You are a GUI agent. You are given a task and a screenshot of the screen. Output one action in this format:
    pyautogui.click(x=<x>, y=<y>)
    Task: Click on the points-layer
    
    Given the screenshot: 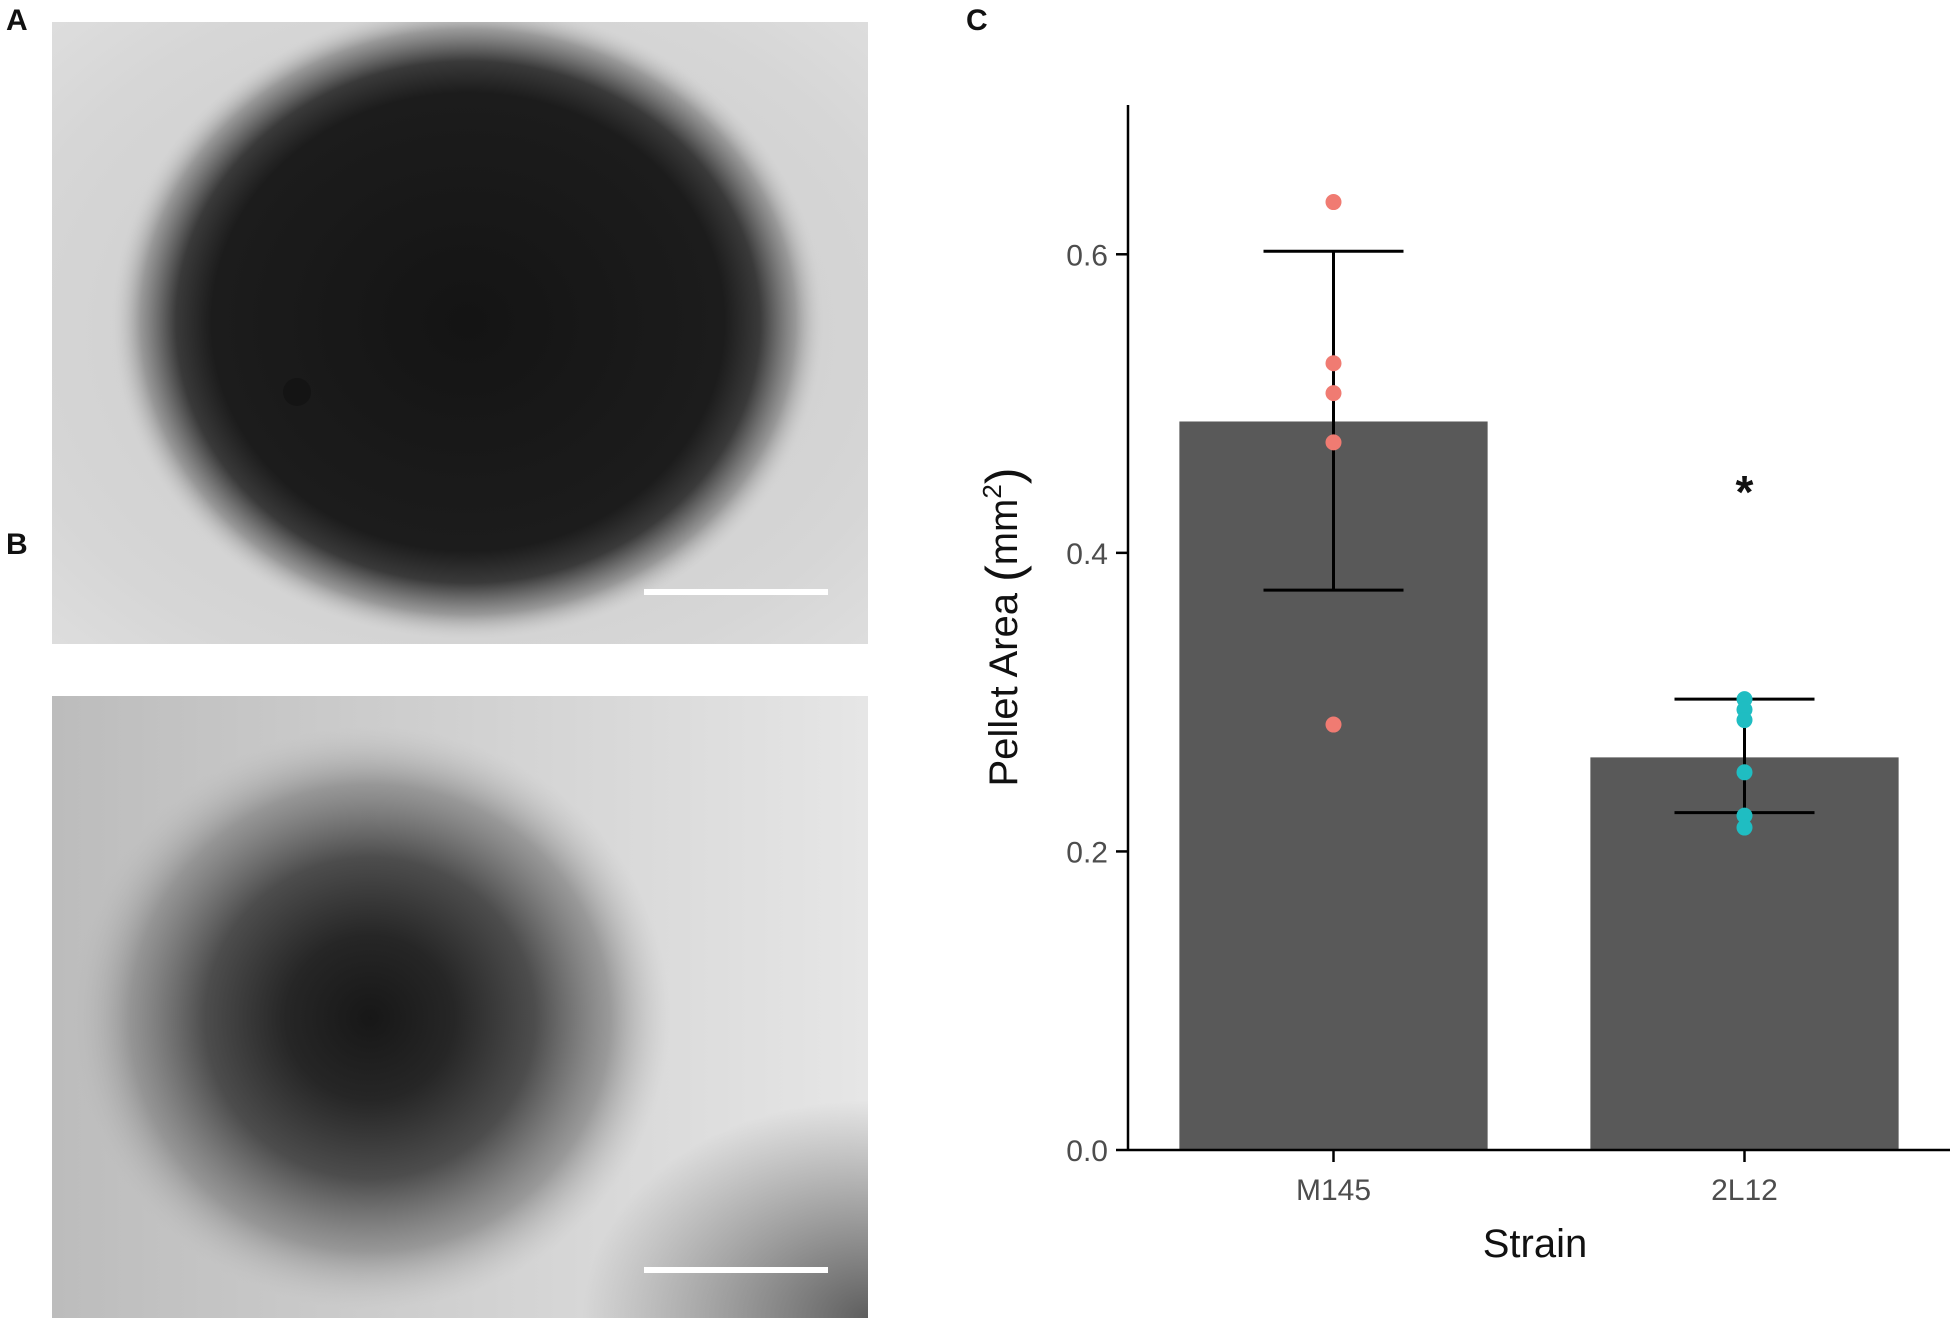 What is the action you would take?
    pyautogui.click(x=1539, y=515)
    